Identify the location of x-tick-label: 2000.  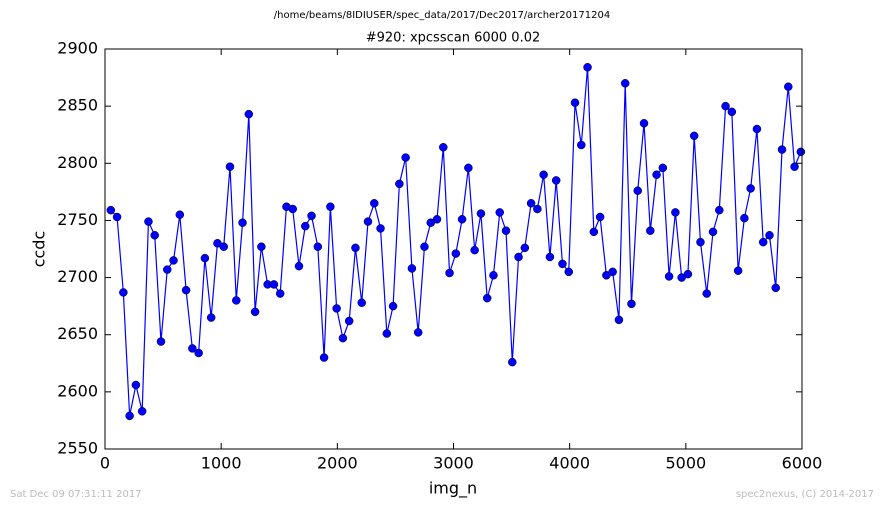
(337, 463).